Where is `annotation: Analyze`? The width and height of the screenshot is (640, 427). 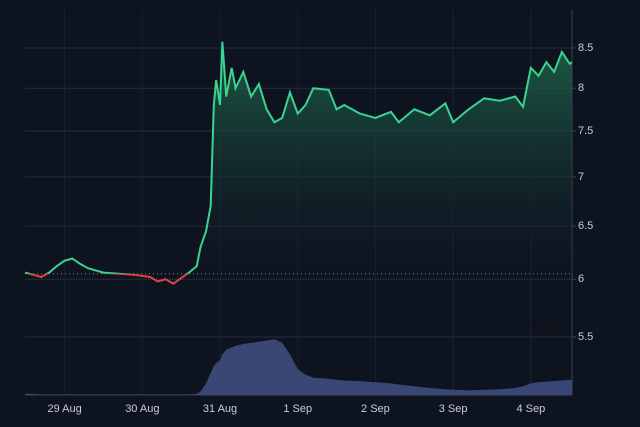 annotation: Analyze is located at coordinates (548, 326).